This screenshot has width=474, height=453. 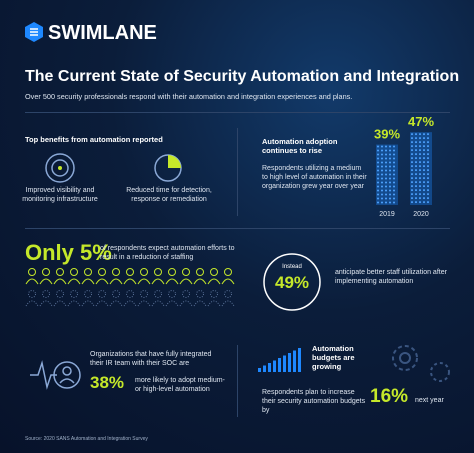 I want to click on year-label: 2020, so click(x=421, y=214).